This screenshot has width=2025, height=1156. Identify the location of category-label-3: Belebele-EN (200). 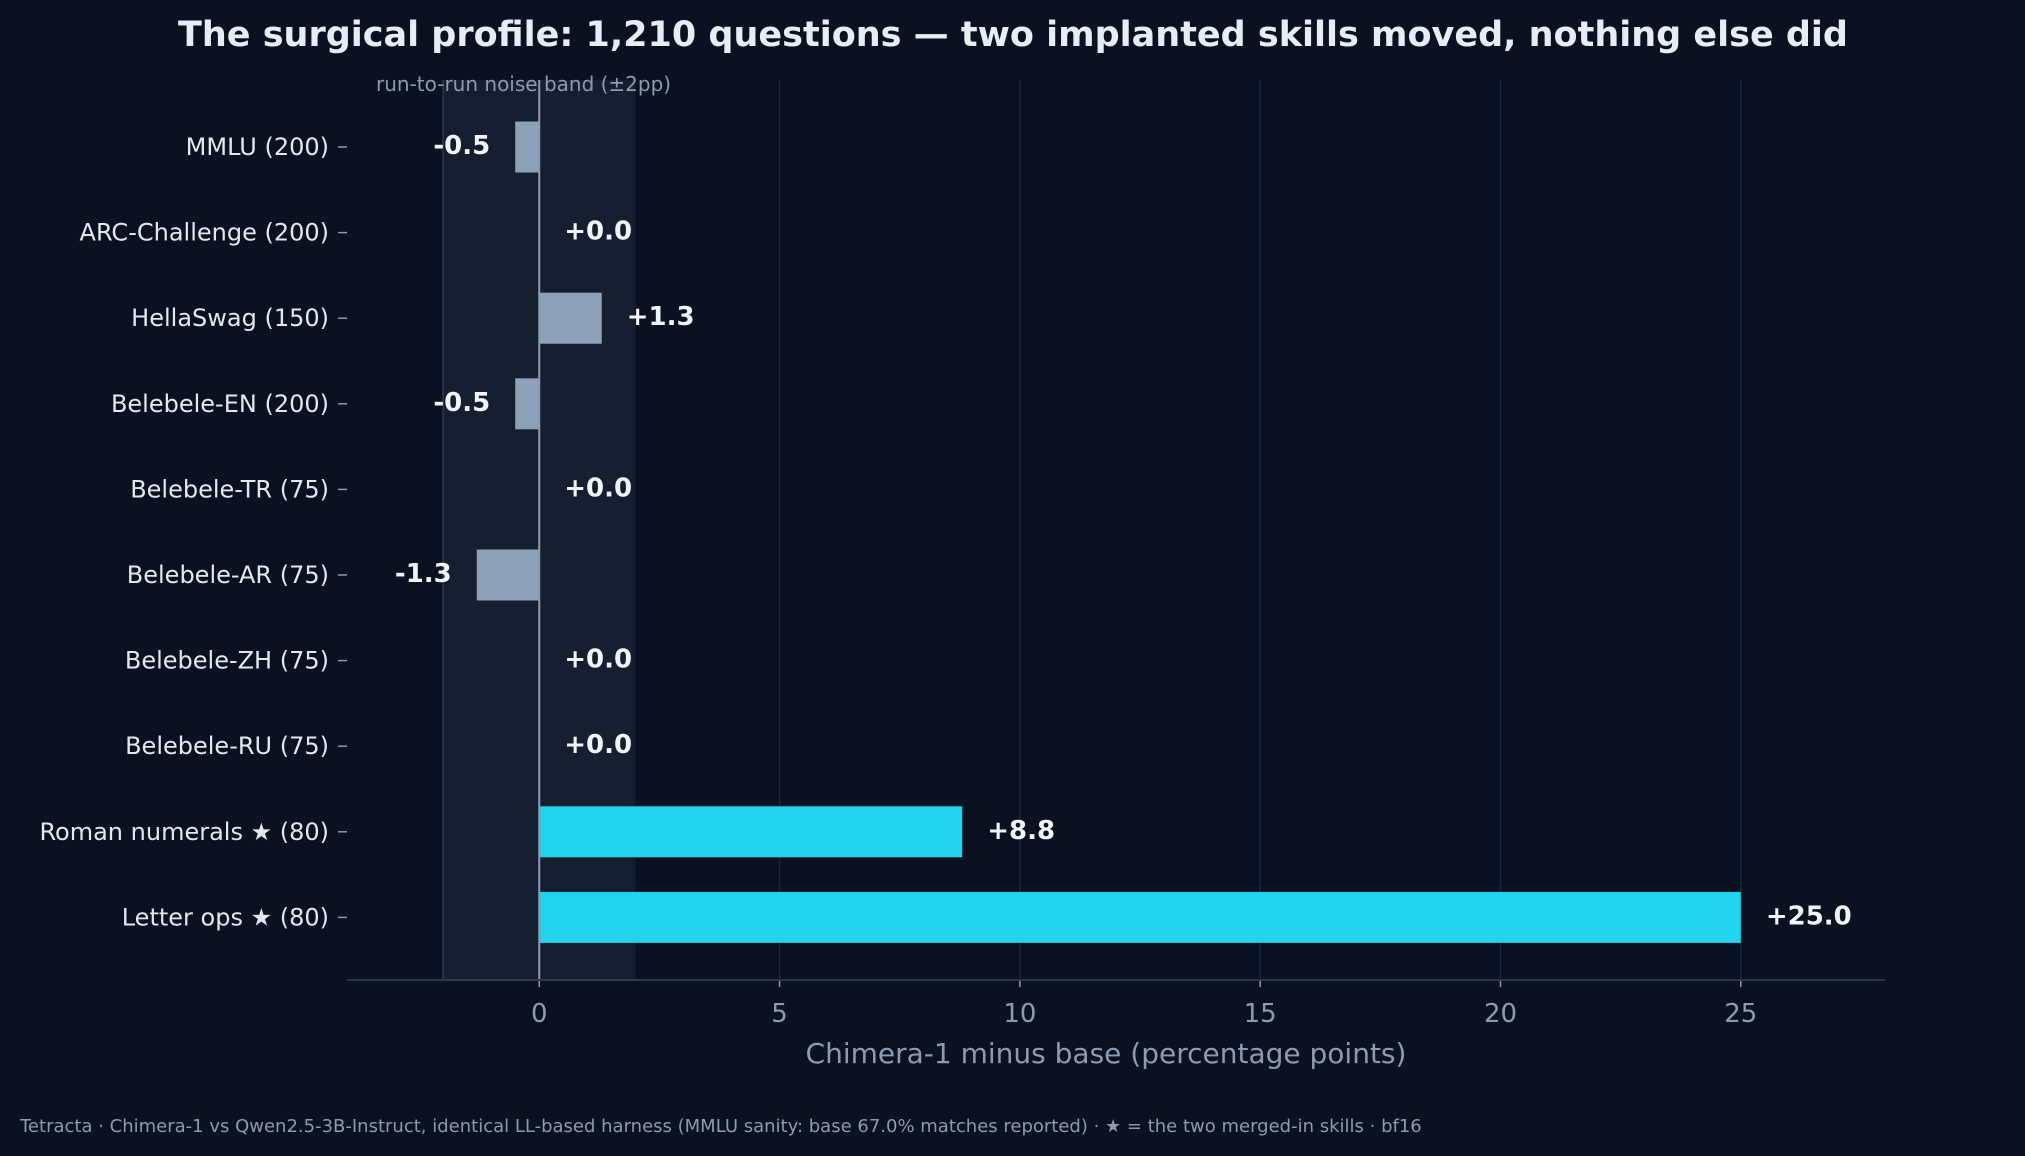
(220, 404).